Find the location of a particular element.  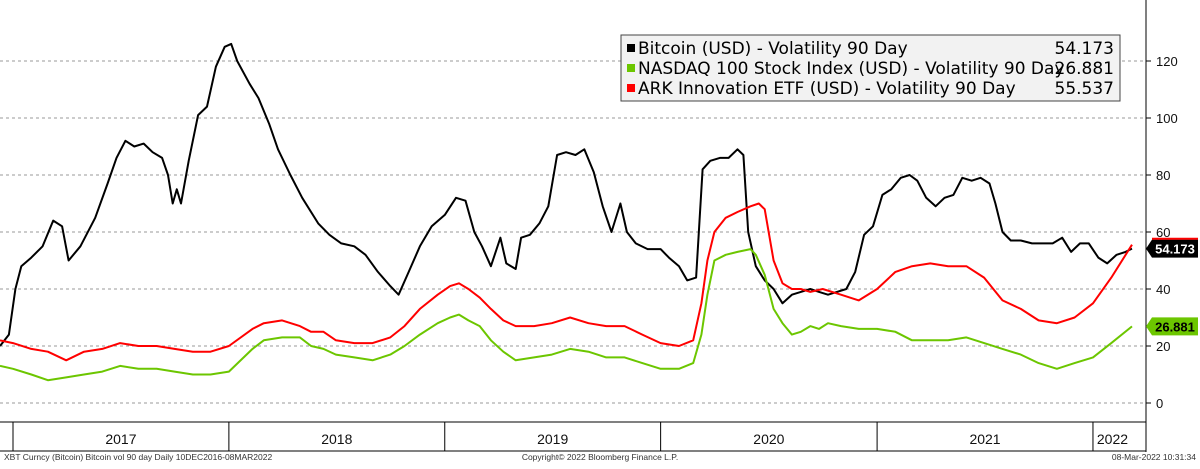

value-badge-label: 54.173 is located at coordinates (1175, 249).